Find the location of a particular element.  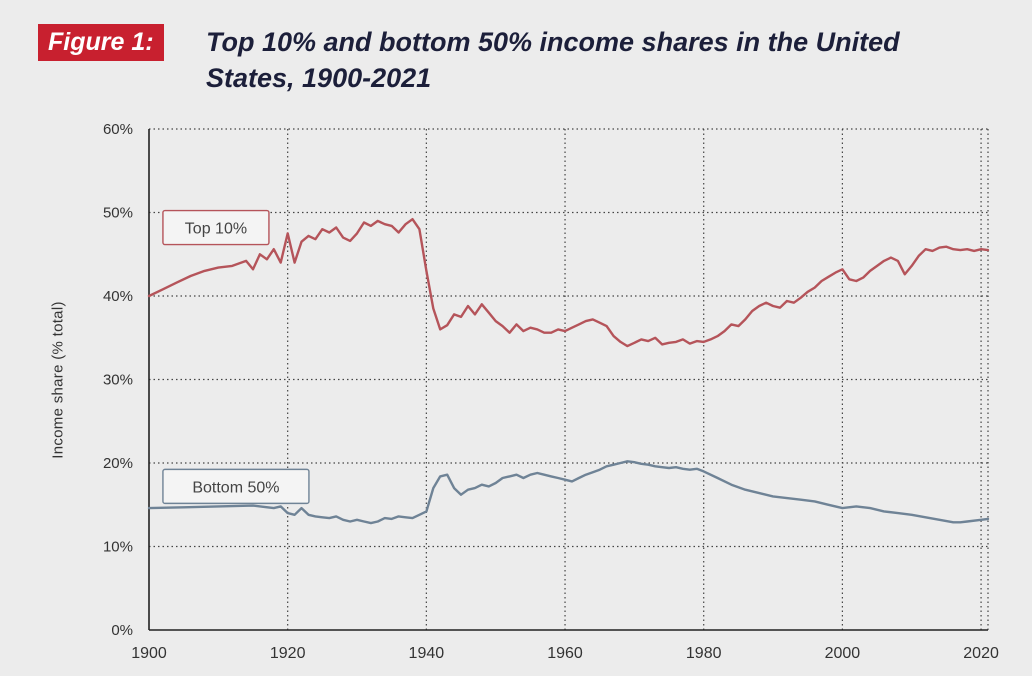

bottom-50-label-box is located at coordinates (236, 486).